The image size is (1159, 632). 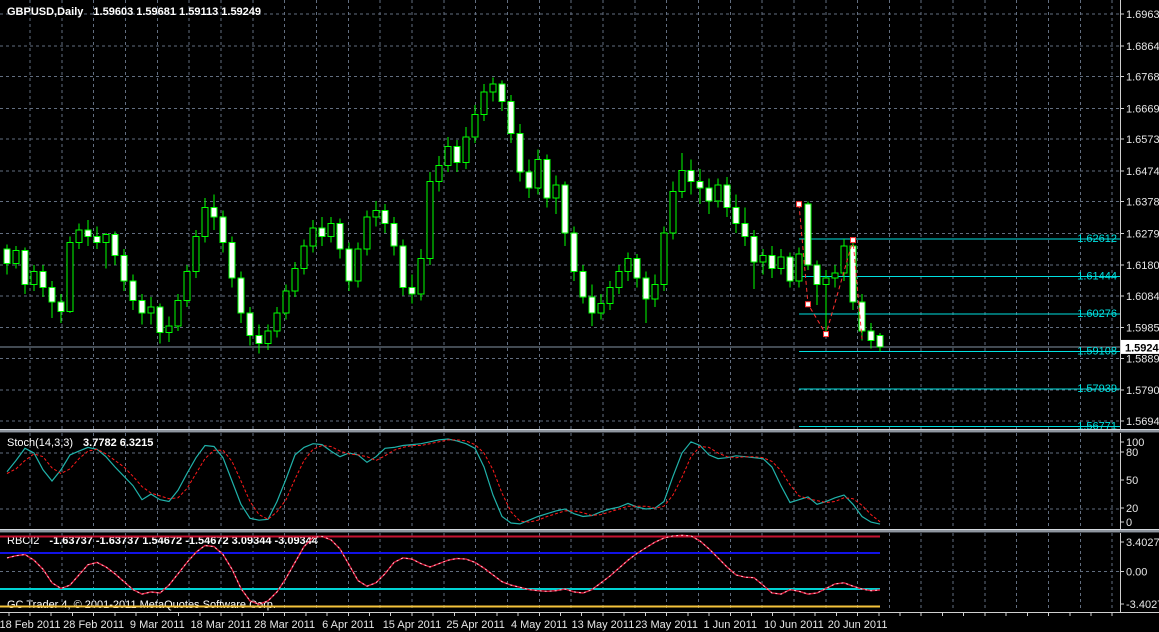 What do you see at coordinates (1097, 351) in the screenshot?
I see `level-price-label: 1.59108` at bounding box center [1097, 351].